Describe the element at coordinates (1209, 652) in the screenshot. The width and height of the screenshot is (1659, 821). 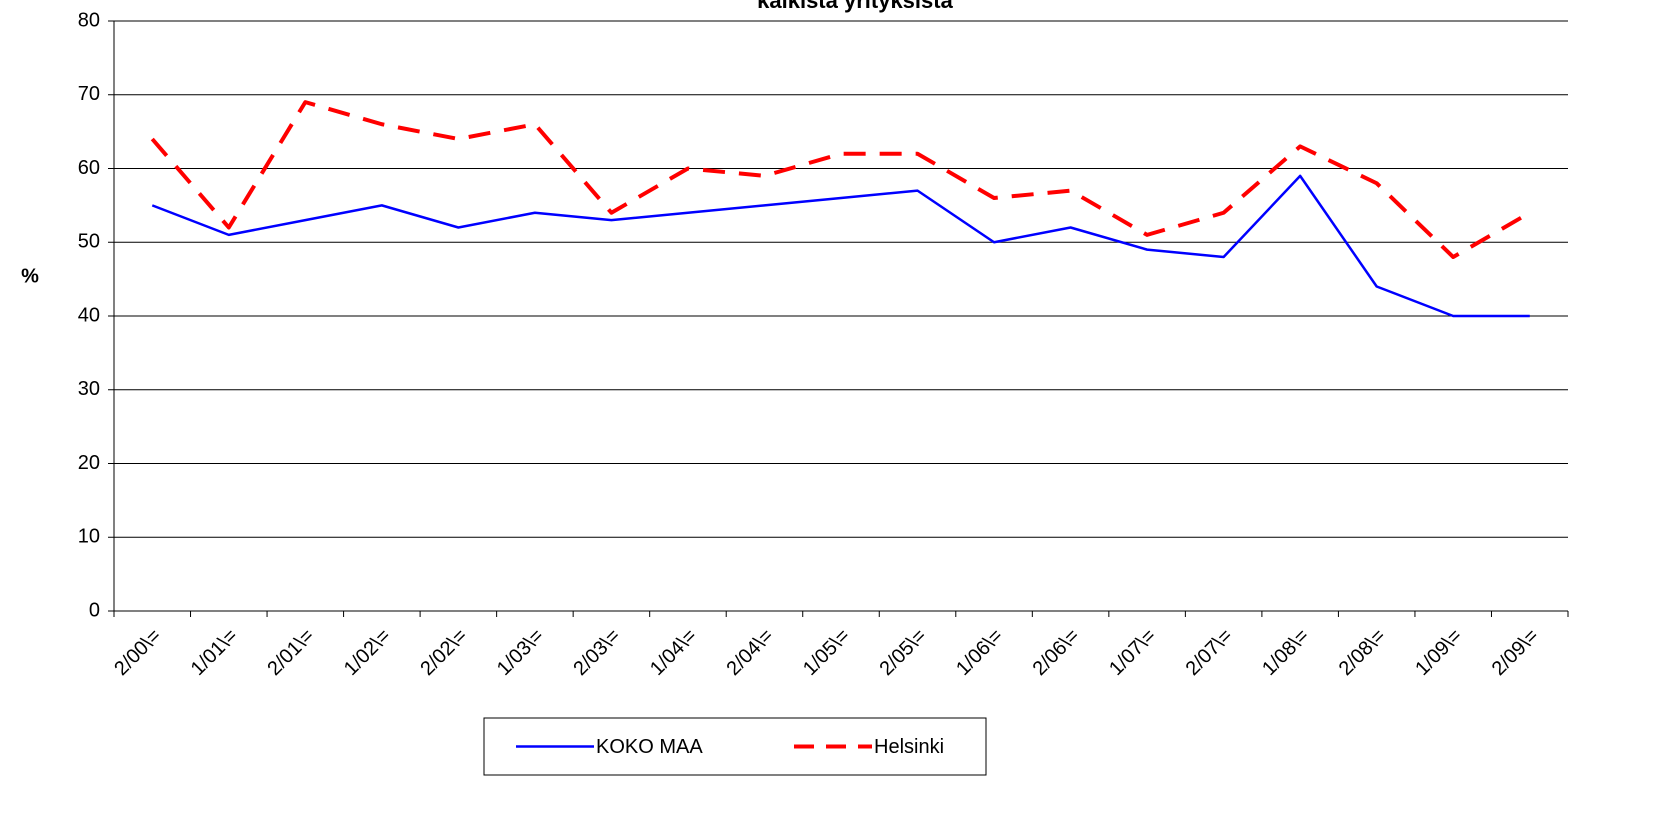
I see `x-tick-label: 2/07\=` at that location.